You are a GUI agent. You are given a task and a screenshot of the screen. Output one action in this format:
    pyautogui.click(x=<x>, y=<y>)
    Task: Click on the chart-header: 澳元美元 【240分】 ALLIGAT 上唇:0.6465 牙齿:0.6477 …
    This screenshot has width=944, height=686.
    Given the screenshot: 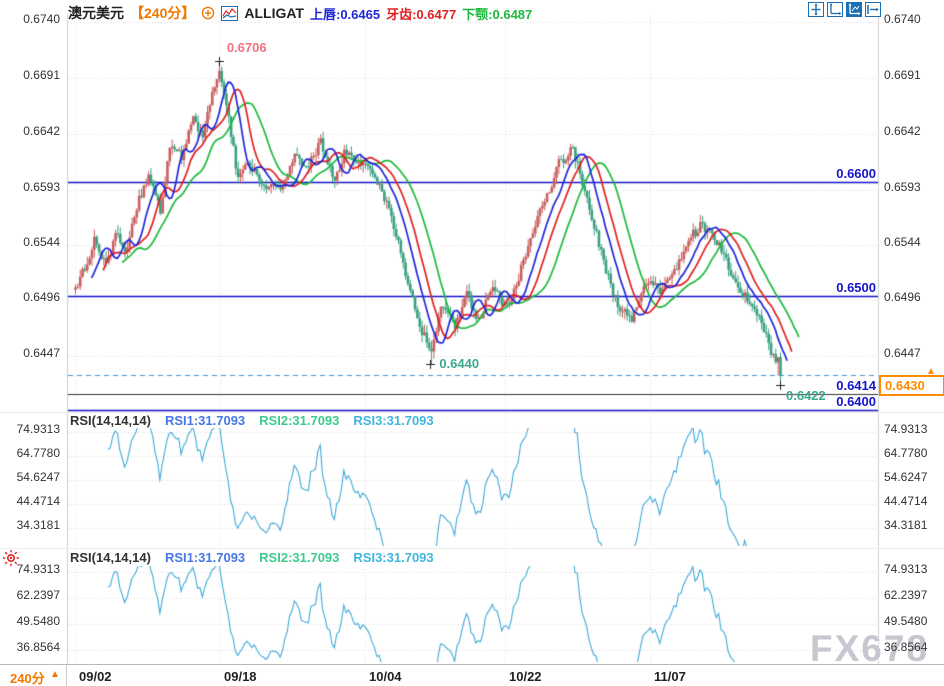 What is the action you would take?
    pyautogui.click(x=300, y=13)
    